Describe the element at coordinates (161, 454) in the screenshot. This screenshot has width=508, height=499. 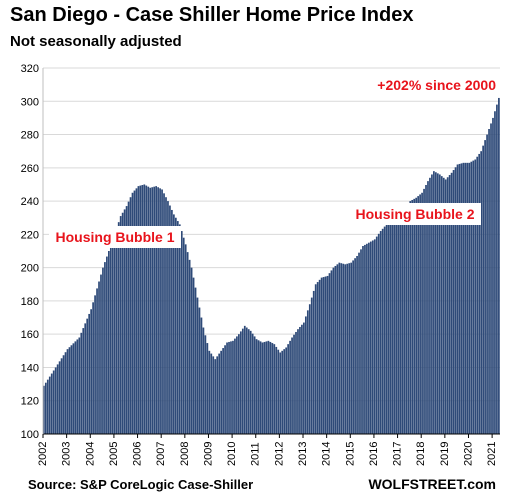
I see `x-tick-label: 2007` at that location.